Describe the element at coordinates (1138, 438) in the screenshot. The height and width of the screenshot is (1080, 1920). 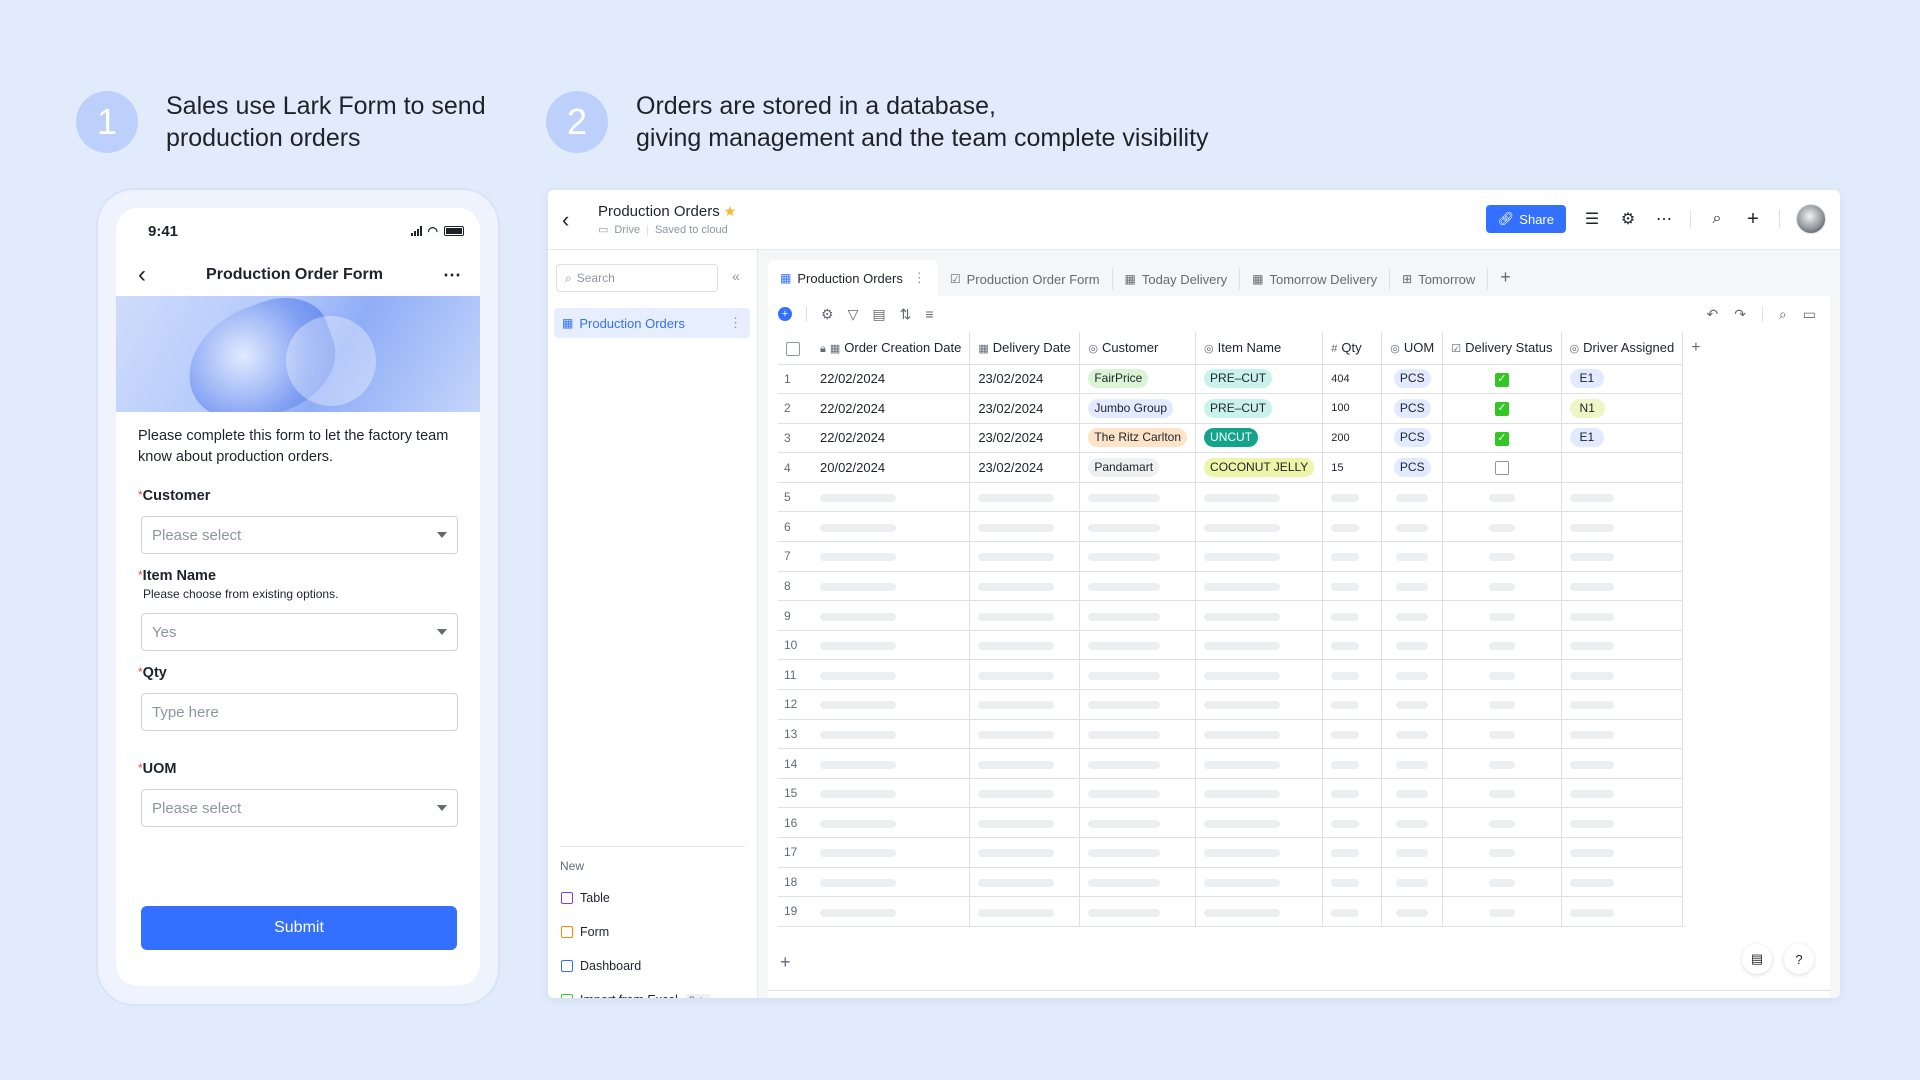
I see `customer-cell: The Ritz Carlton` at that location.